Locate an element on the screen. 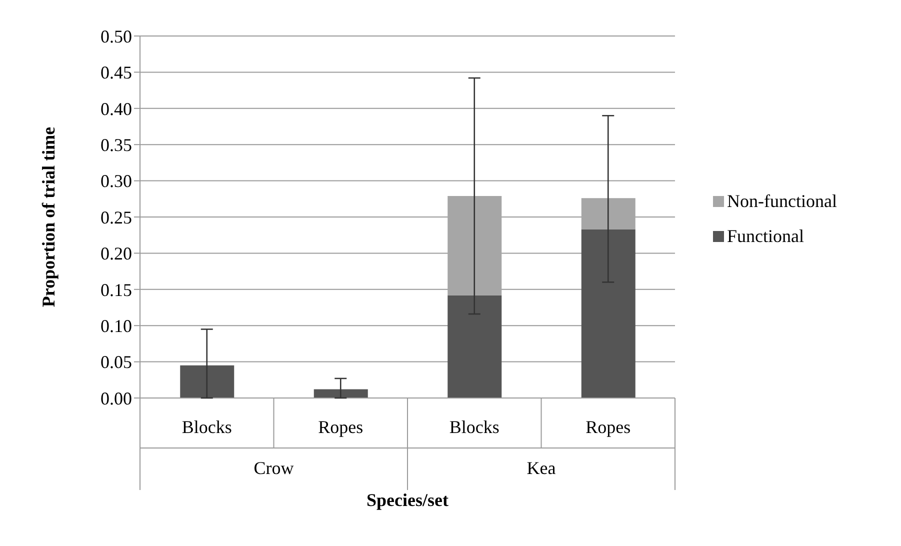 The height and width of the screenshot is (546, 901). y-tick-label: 0.00 is located at coordinates (116, 398).